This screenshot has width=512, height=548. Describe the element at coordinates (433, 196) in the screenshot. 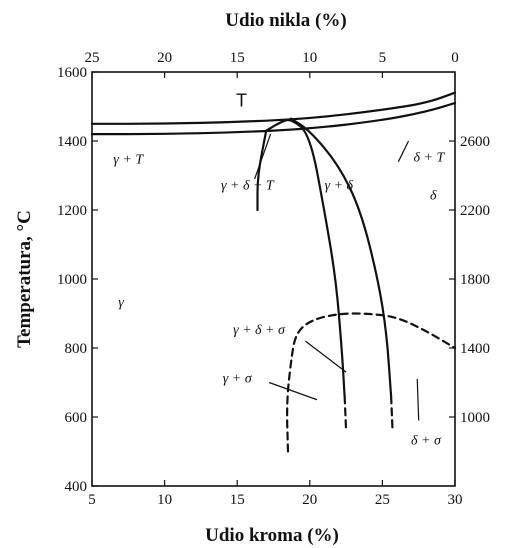

I see `region-label: δ` at that location.